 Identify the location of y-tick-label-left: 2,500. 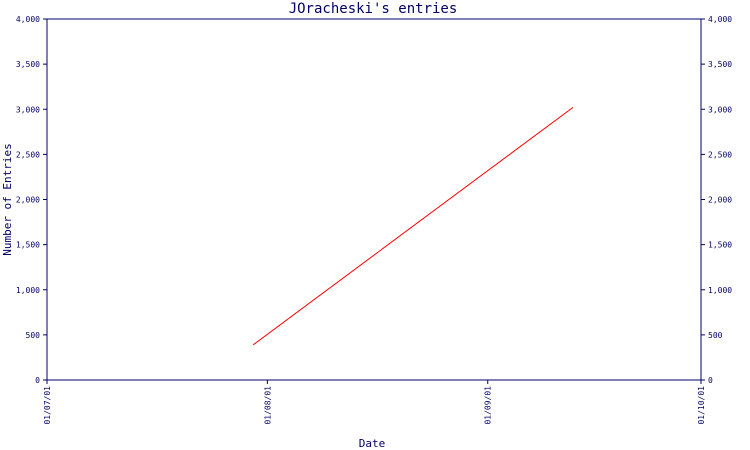
(28, 154).